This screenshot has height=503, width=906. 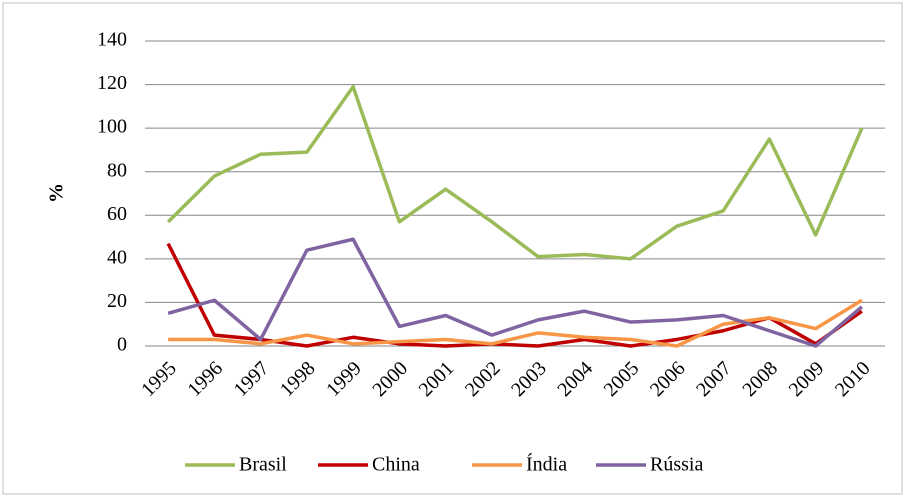 I want to click on legend-label: Índia, so click(x=546, y=464).